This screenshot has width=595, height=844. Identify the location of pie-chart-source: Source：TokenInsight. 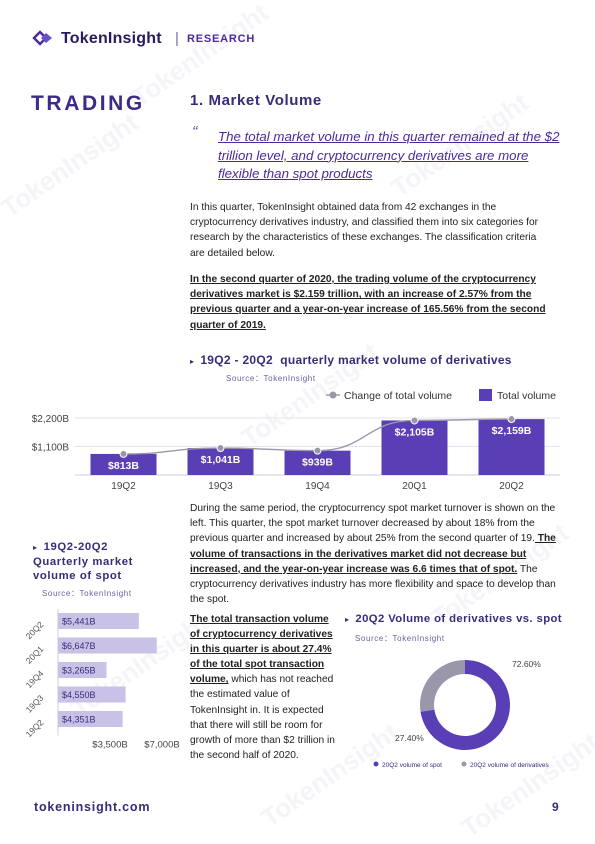
(400, 638).